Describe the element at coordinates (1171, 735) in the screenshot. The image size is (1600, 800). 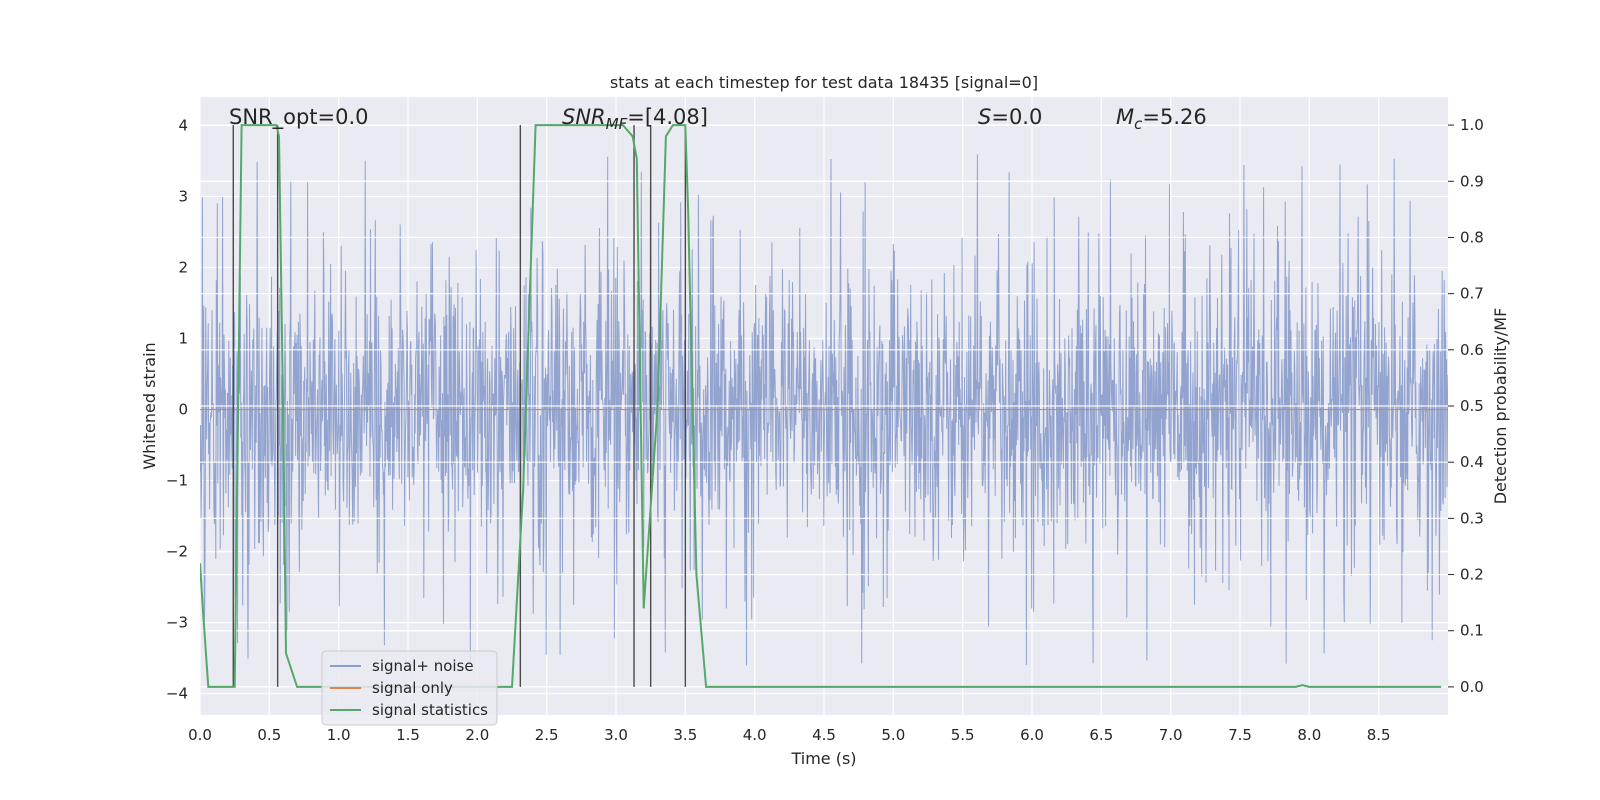
I see `x-tick-label: 7.0` at that location.